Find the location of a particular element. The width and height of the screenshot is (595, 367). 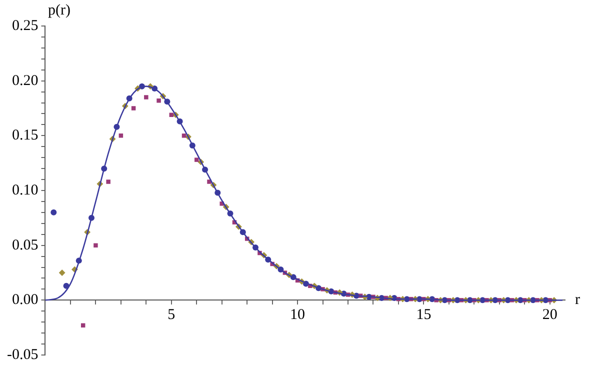

y-tick-label: -0.05 is located at coordinates (22, 354).